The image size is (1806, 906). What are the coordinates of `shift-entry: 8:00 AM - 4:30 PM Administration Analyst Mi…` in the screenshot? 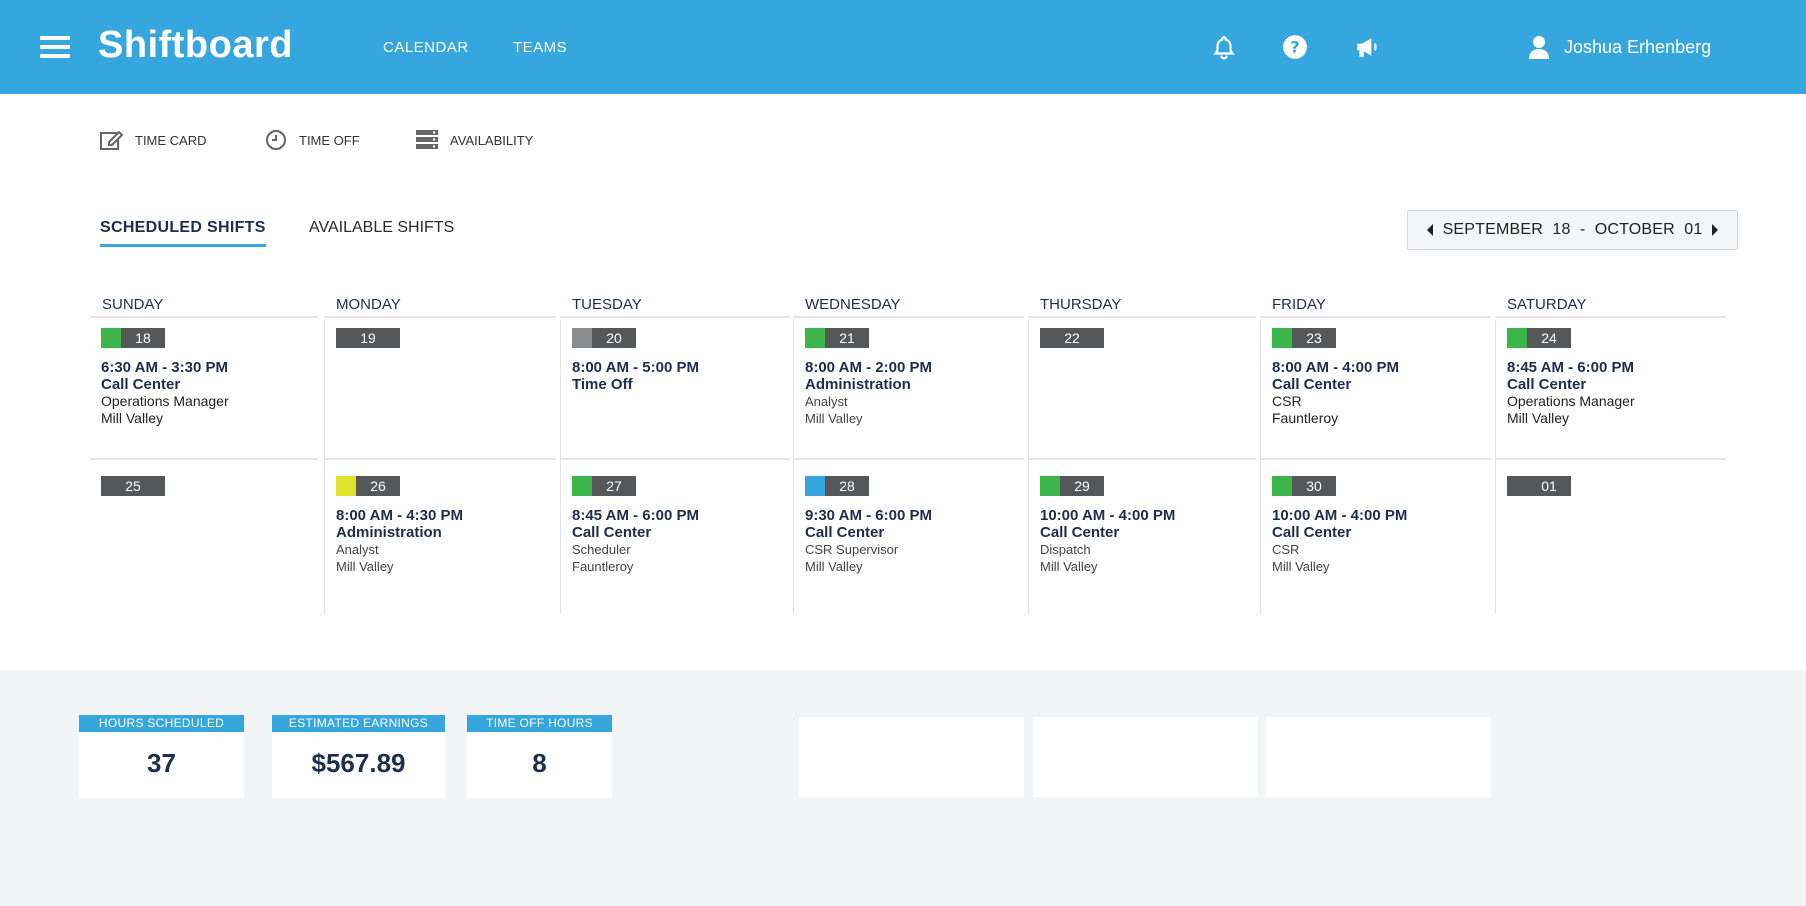 It's located at (446, 541).